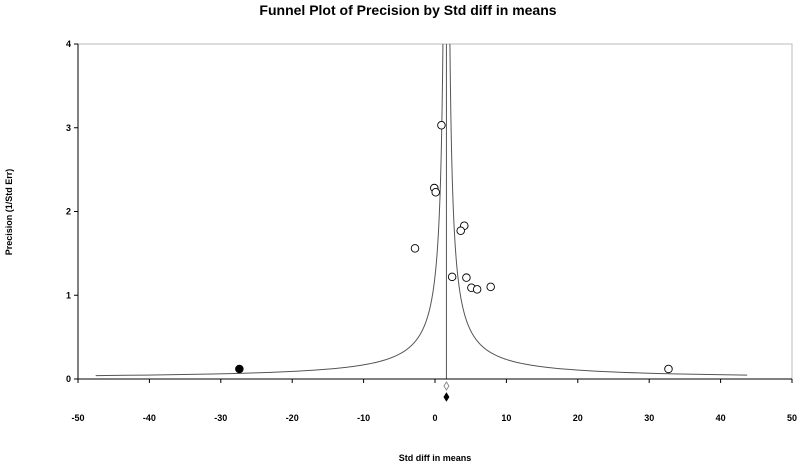 The height and width of the screenshot is (465, 800). I want to click on y-tick-label: 1, so click(68, 295).